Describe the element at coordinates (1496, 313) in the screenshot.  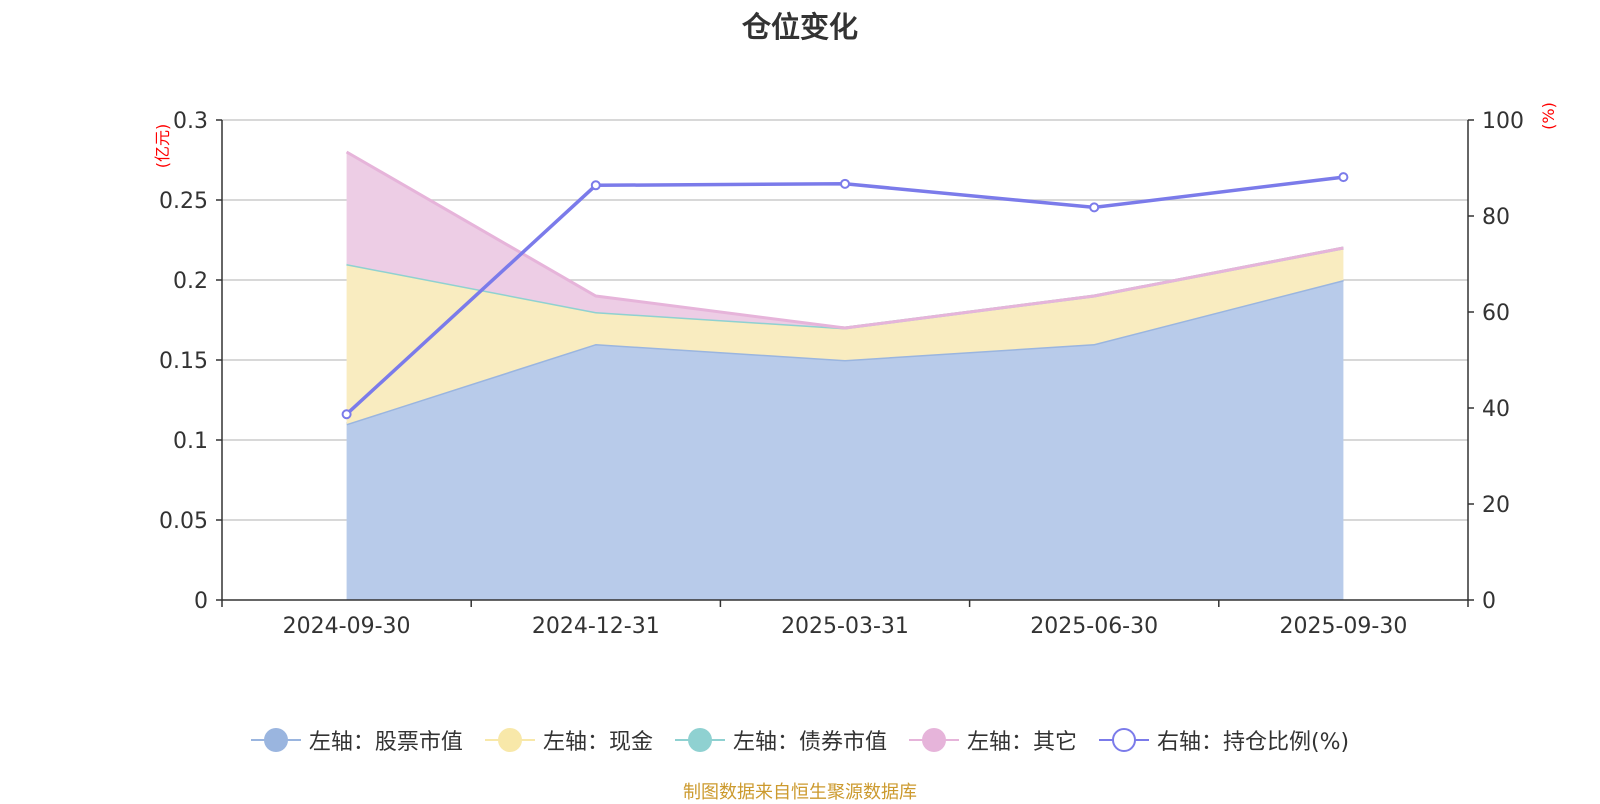
I see `right-axis-tick-label: 60` at that location.